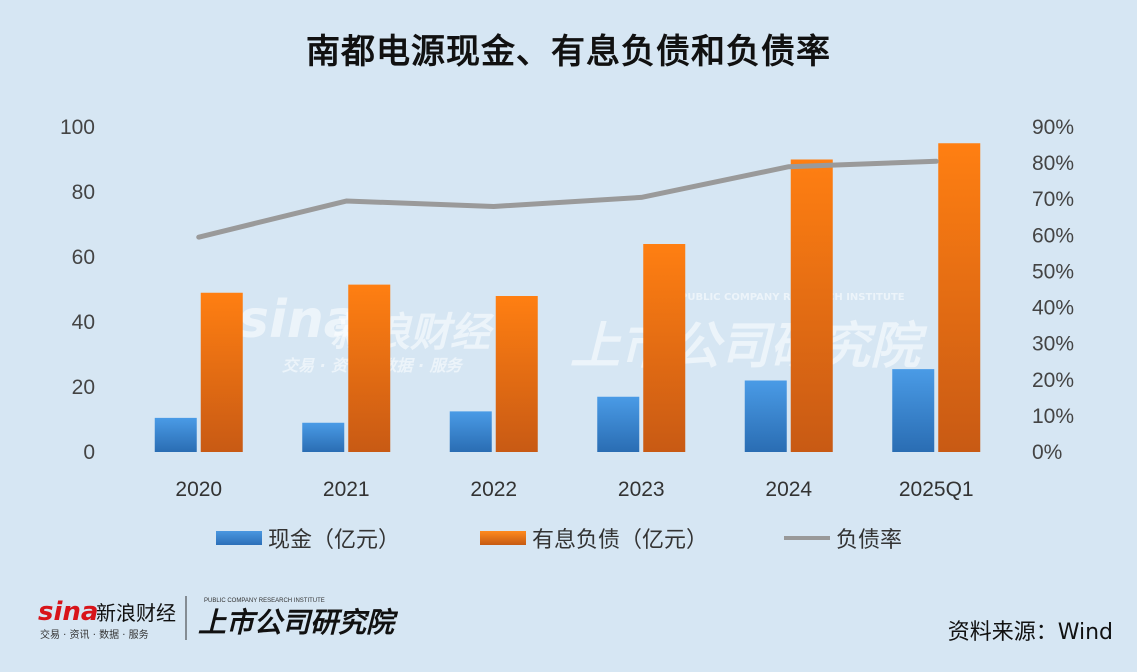  I want to click on logo-institute-en: PUBLIC COMPANY RESEARCH INSTITUTE, so click(264, 601).